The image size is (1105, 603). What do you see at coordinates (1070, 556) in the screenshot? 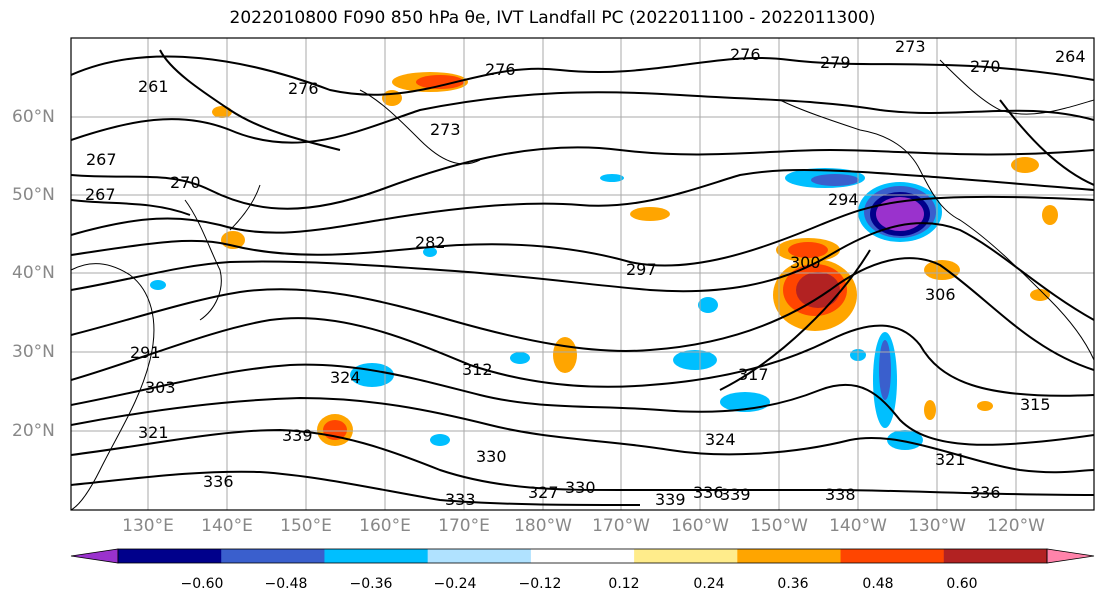
I see `colorbar-extend-high` at bounding box center [1070, 556].